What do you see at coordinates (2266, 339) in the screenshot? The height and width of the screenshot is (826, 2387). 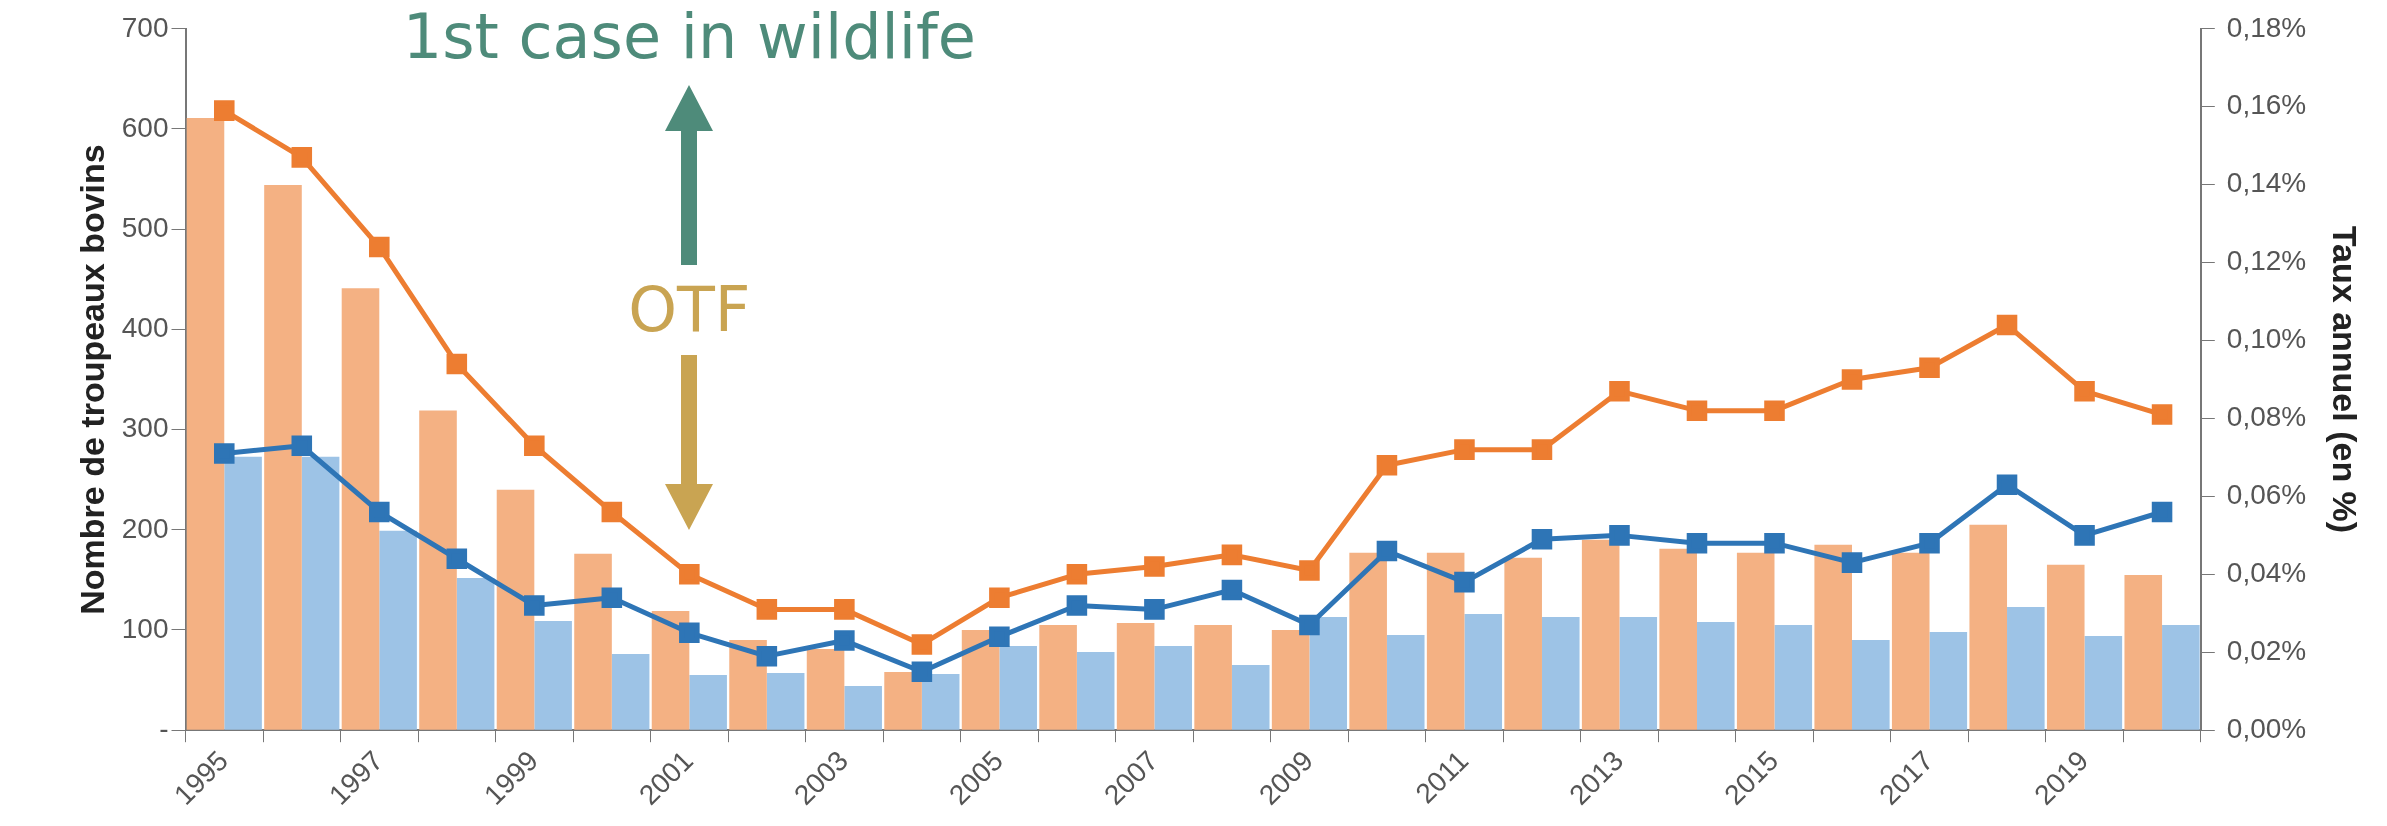 I see `y2-tick-label: 0,10%` at bounding box center [2266, 339].